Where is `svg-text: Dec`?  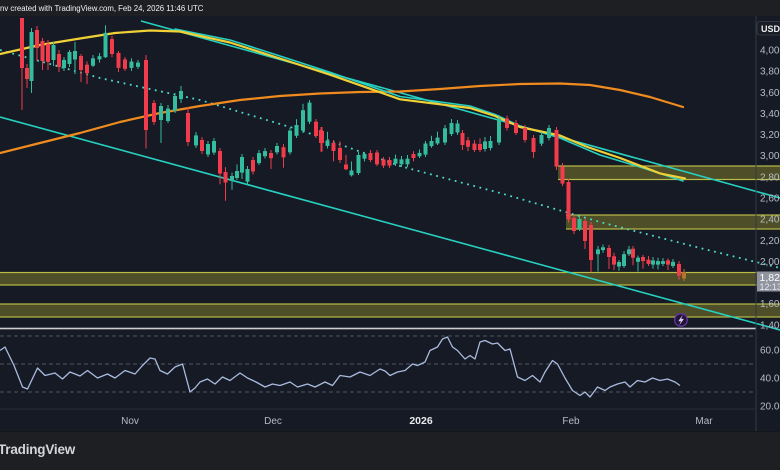
svg-text: Dec is located at coordinates (273, 421).